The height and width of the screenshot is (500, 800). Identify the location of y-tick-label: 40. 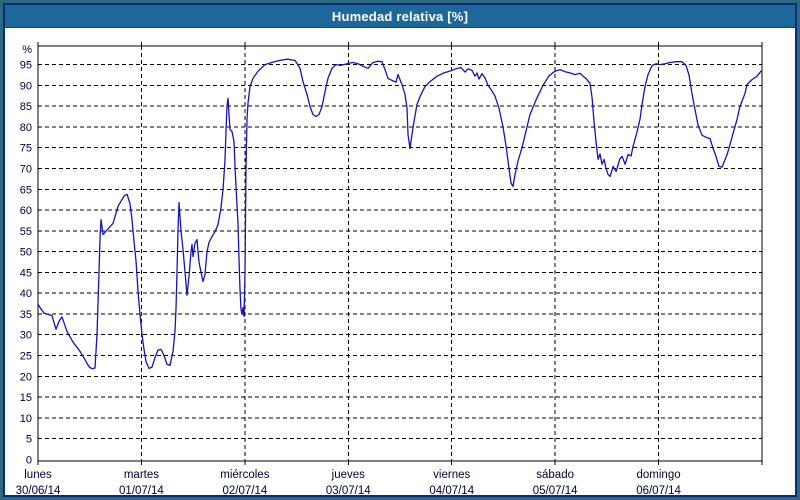
(26, 294).